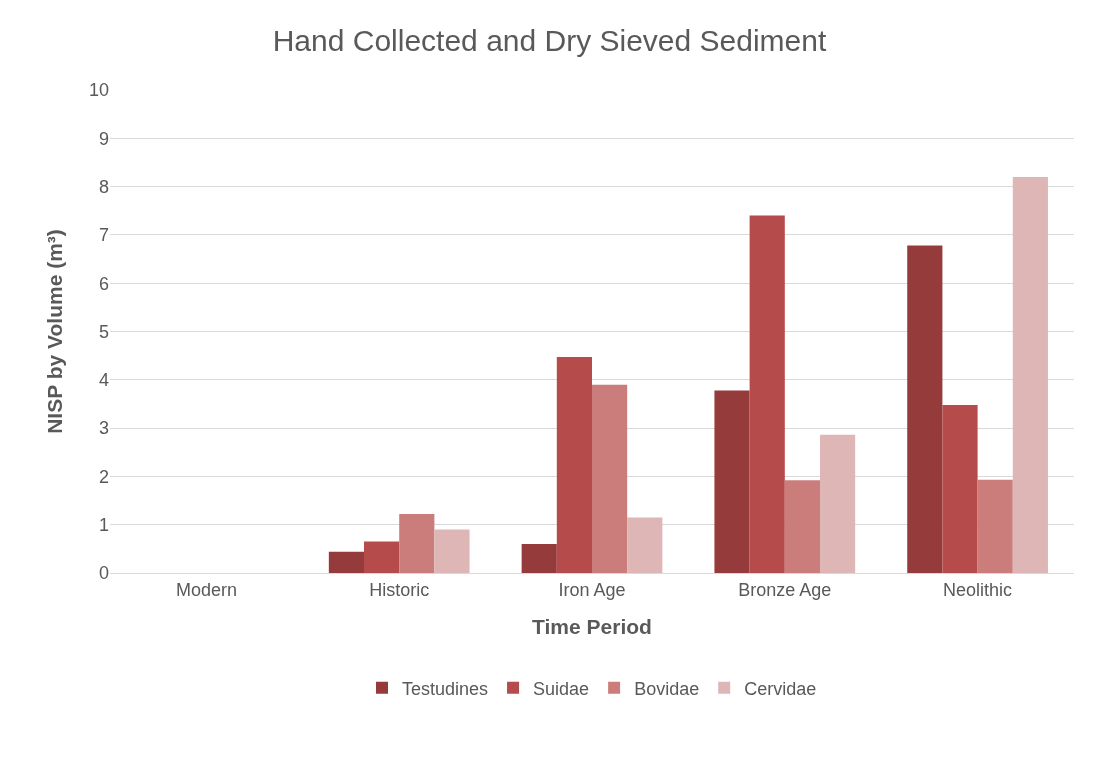 The height and width of the screenshot is (758, 1099). What do you see at coordinates (206, 589) in the screenshot?
I see `x-tick-label: Modern` at bounding box center [206, 589].